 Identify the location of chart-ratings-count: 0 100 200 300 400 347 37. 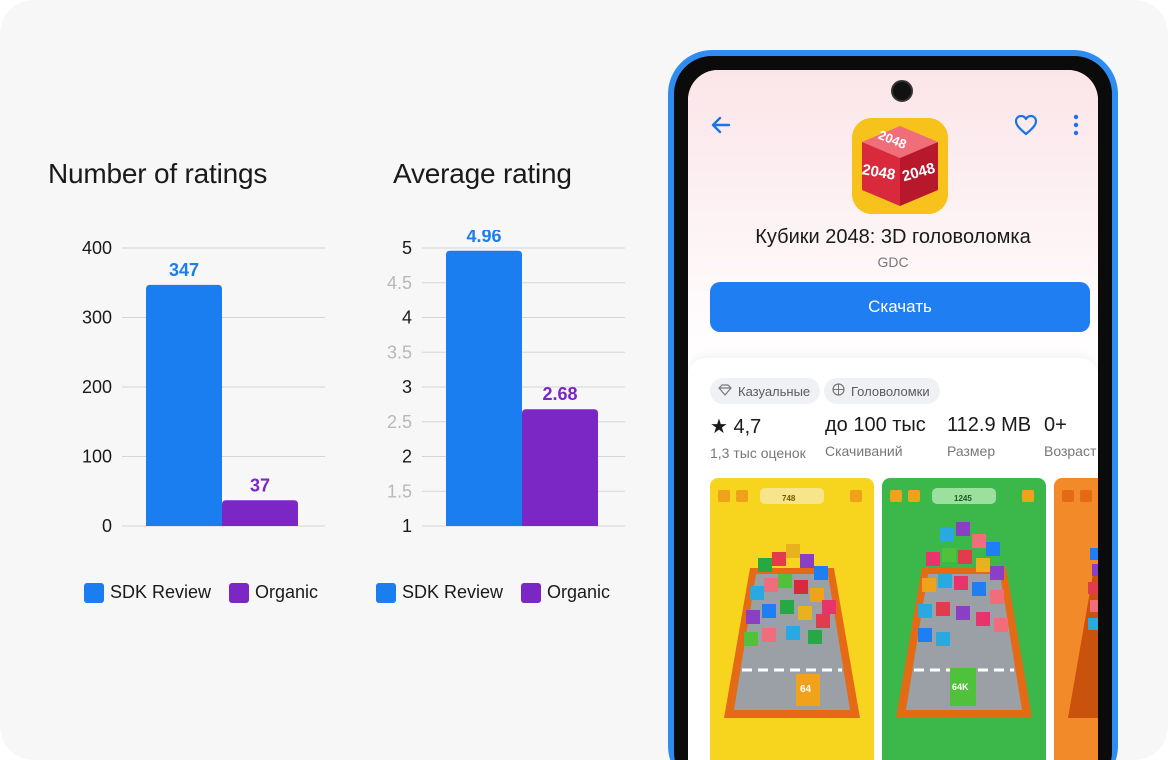
(203, 387).